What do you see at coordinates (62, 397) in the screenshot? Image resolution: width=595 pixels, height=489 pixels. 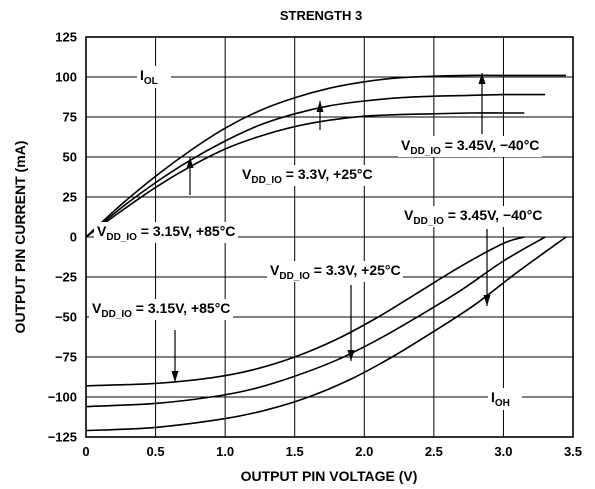 I see `y-tick-label: −100` at bounding box center [62, 397].